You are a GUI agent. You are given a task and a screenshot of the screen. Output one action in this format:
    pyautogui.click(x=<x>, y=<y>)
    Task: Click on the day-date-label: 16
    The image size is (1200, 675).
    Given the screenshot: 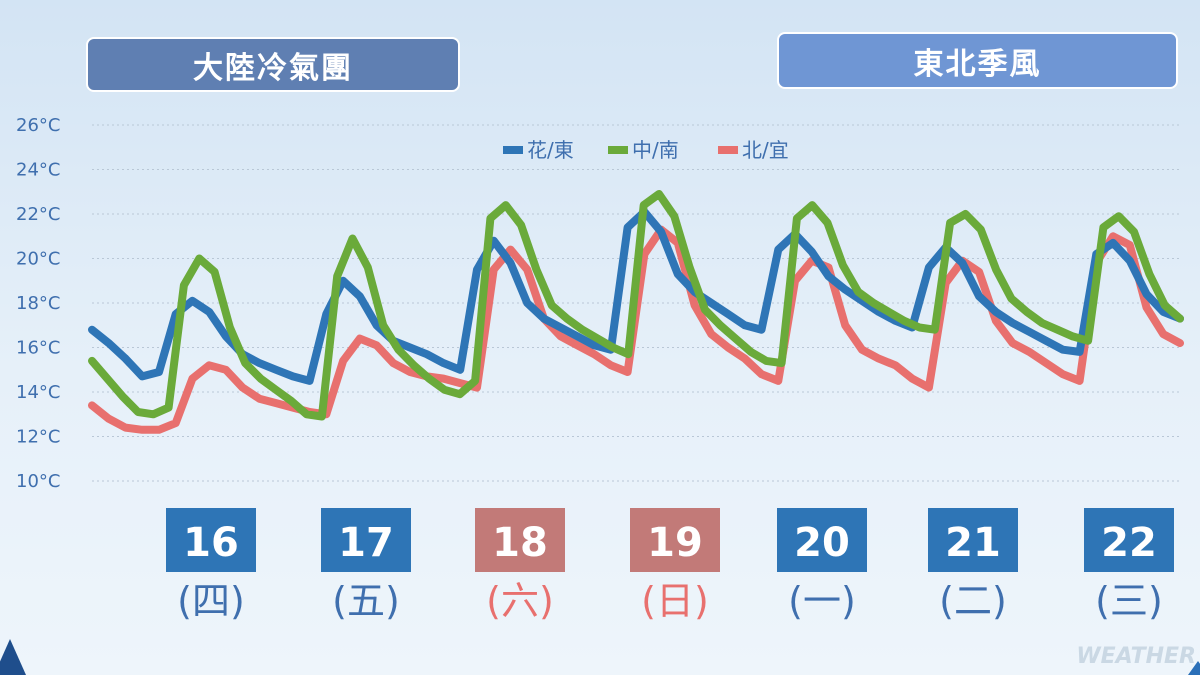 What is the action you would take?
    pyautogui.click(x=211, y=543)
    